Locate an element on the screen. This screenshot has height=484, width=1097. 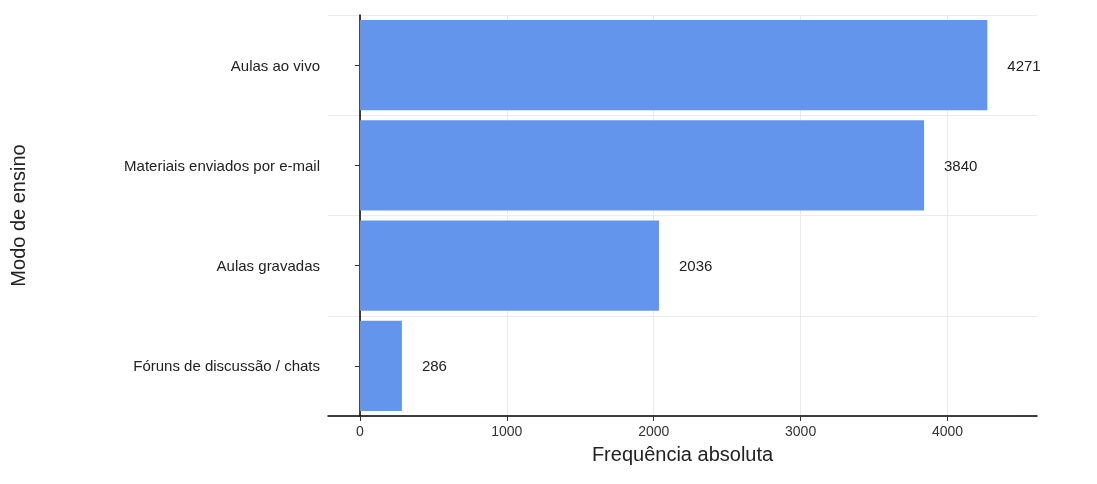
y-tick-label: Aulas gravadas is located at coordinates (268, 266).